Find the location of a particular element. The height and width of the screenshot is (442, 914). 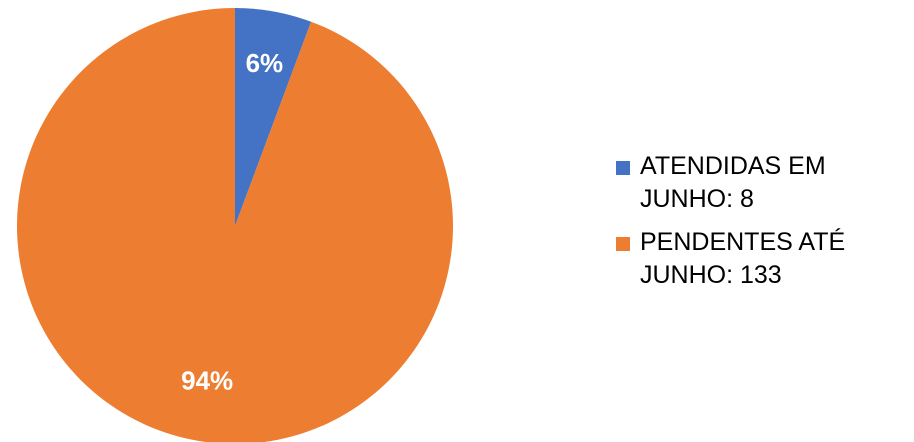

legend-item-atendidas: ATENDIDAS EM JUNHO: 8 is located at coordinates (761, 183).